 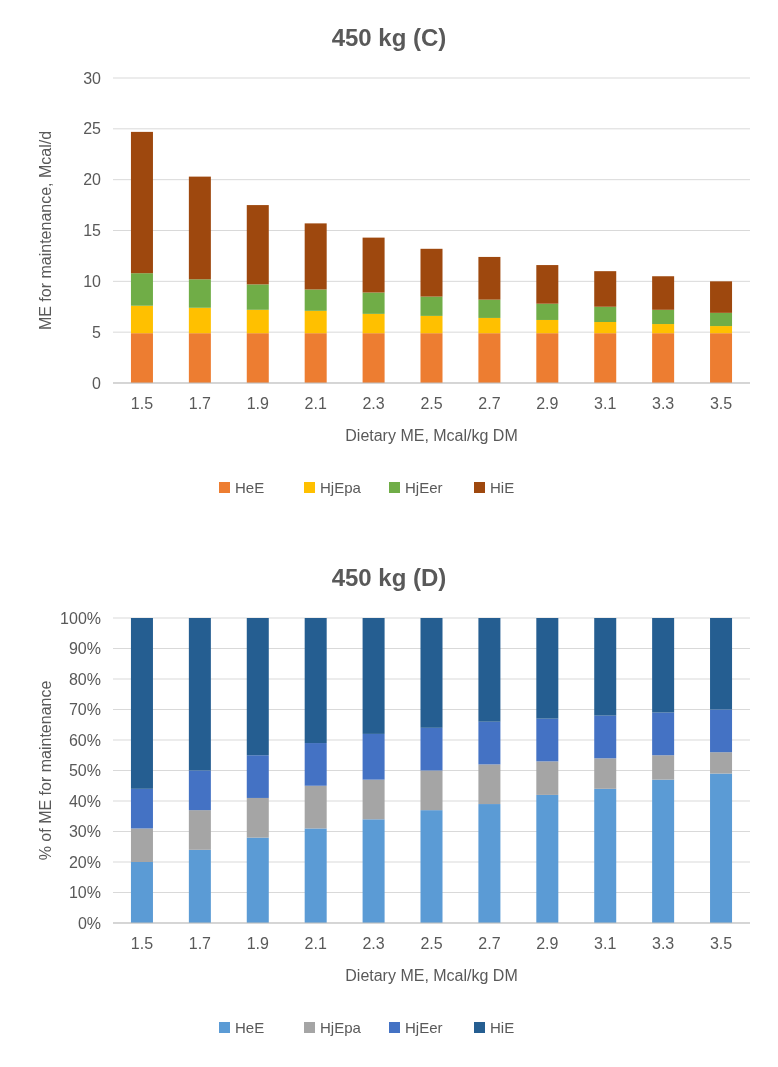 What do you see at coordinates (489, 403) in the screenshot?
I see `x-tick-label: 2.7` at bounding box center [489, 403].